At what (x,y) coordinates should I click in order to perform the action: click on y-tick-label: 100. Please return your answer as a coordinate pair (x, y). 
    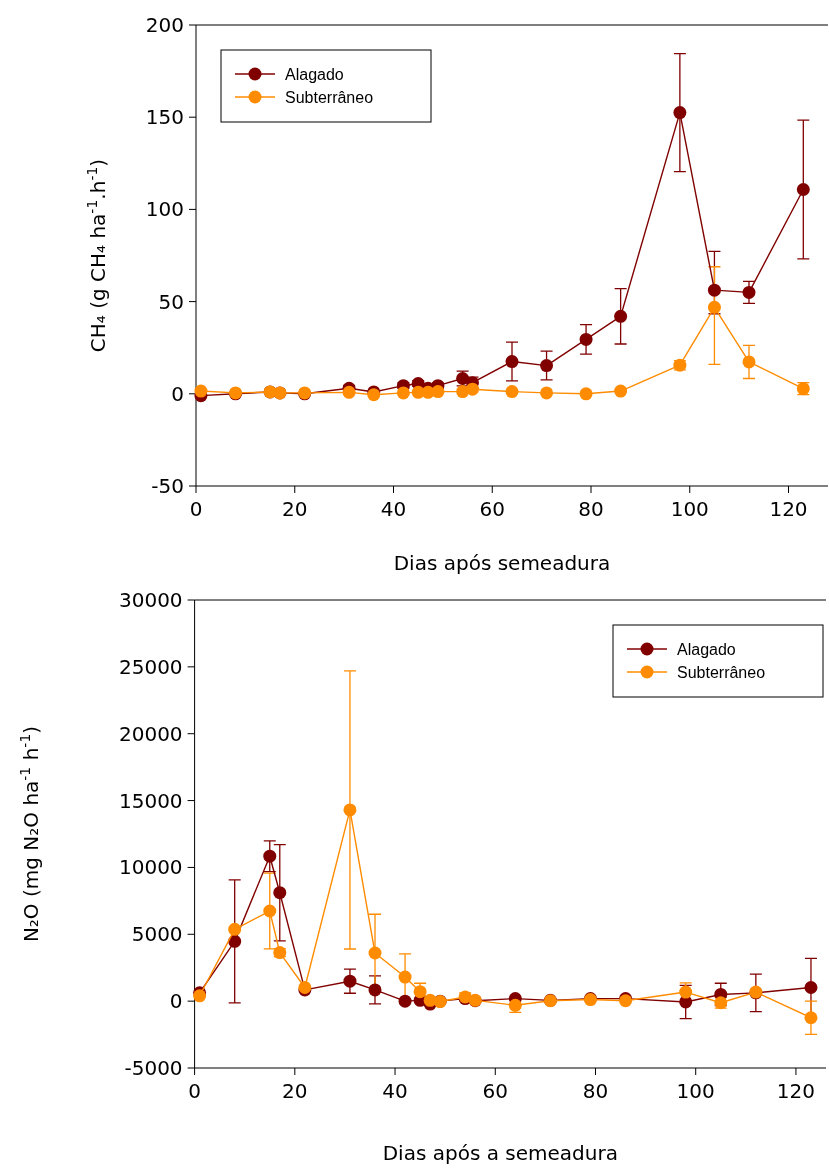
    Looking at the image, I should click on (164, 209).